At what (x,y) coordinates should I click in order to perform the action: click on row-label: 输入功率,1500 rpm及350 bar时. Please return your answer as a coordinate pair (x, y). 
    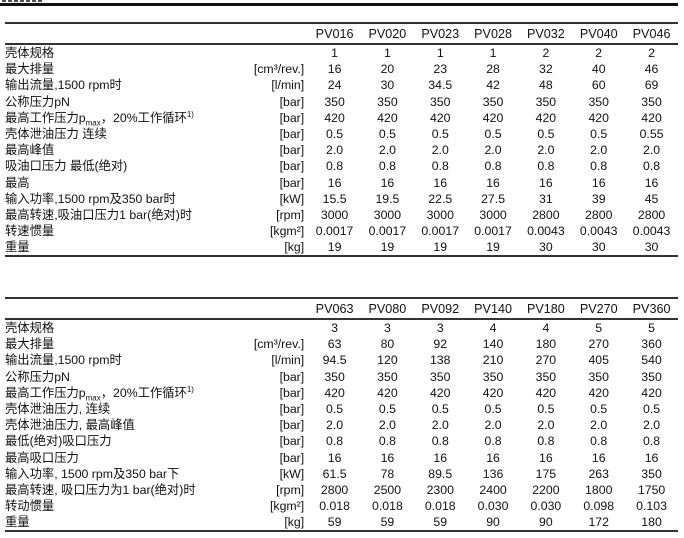
    Looking at the image, I should click on (127, 199).